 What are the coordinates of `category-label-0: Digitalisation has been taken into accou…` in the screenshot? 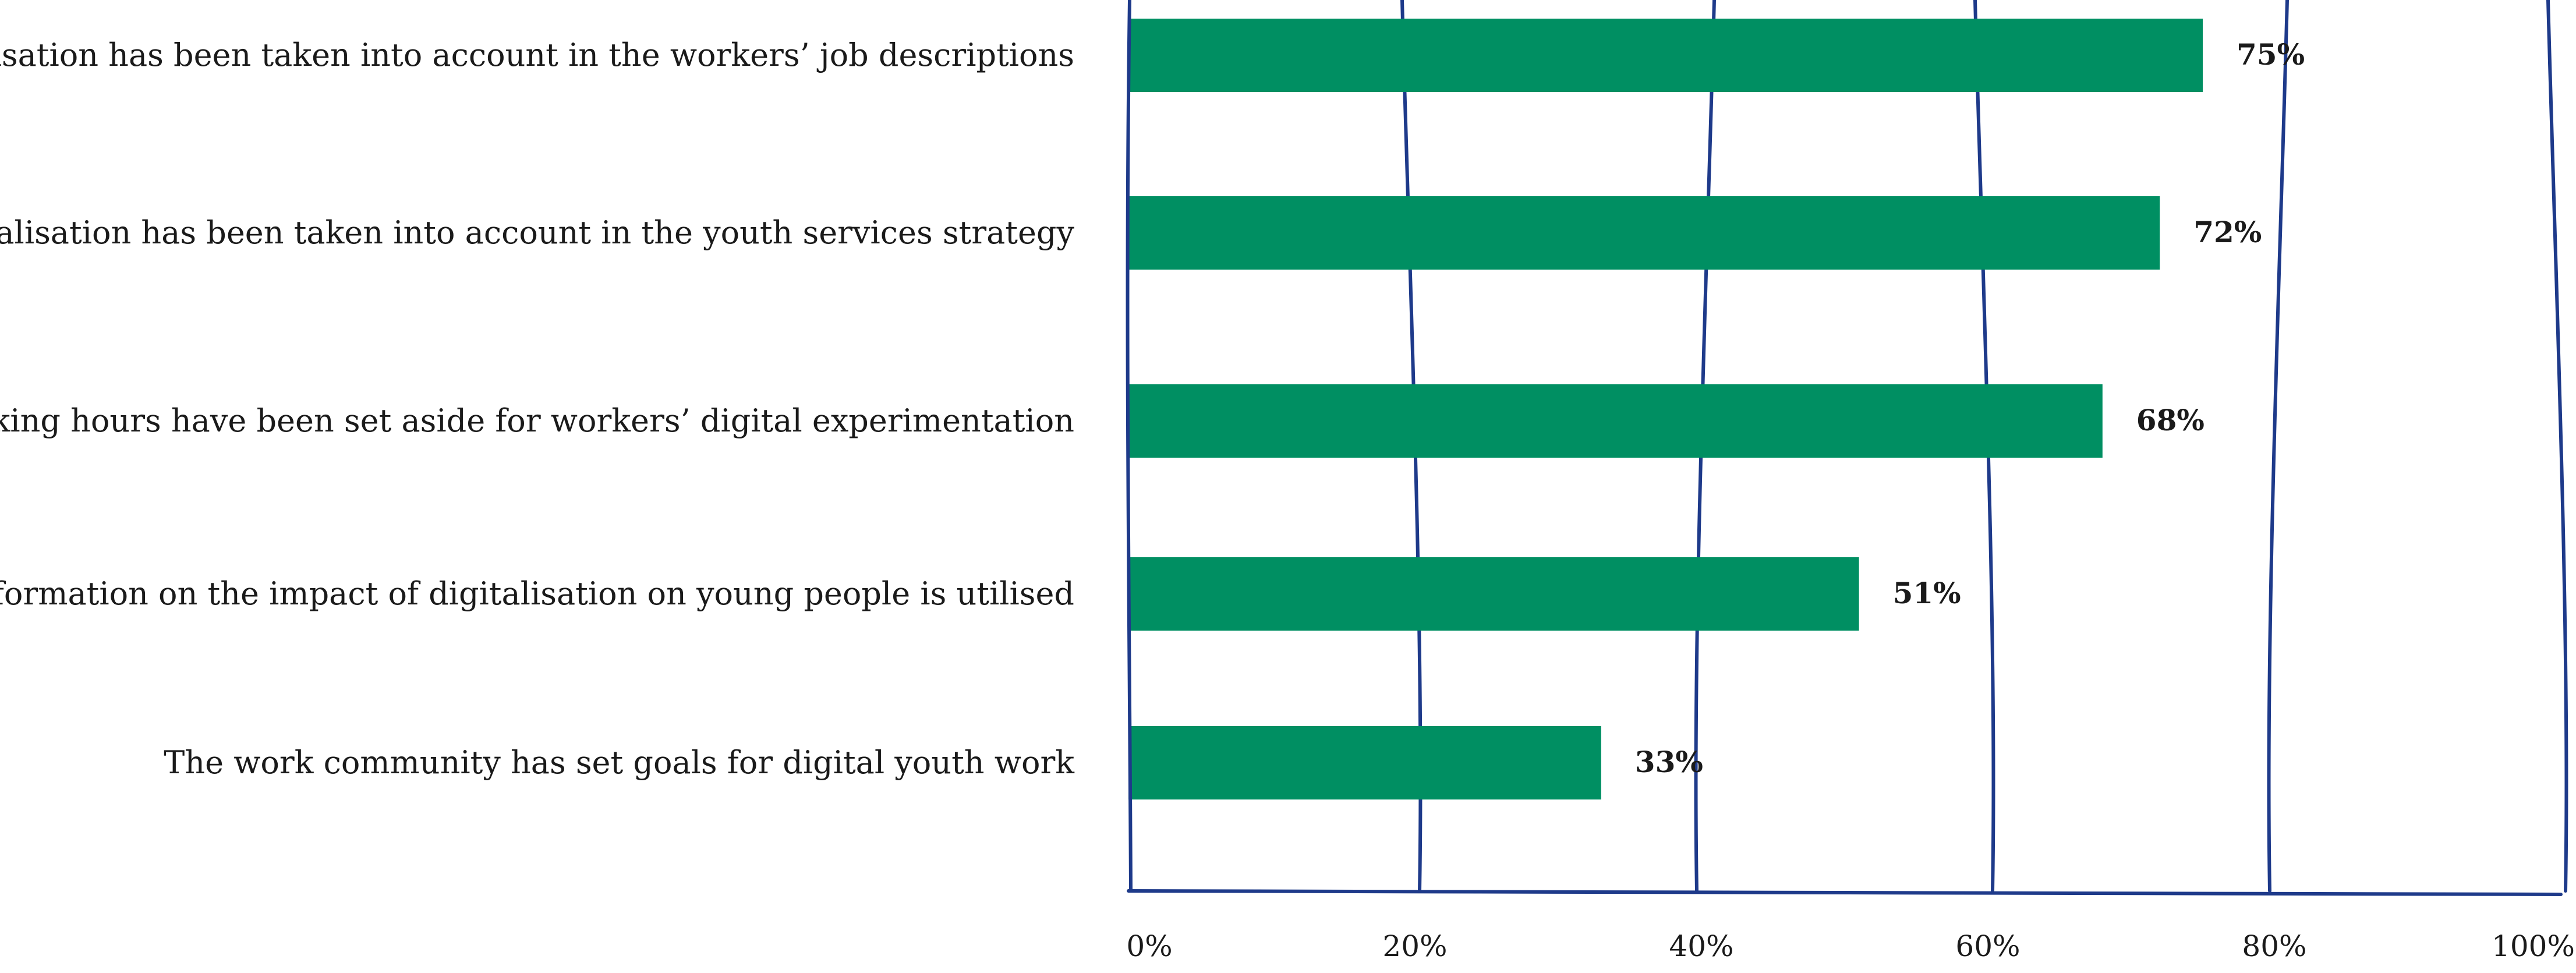 It's located at (537, 55).